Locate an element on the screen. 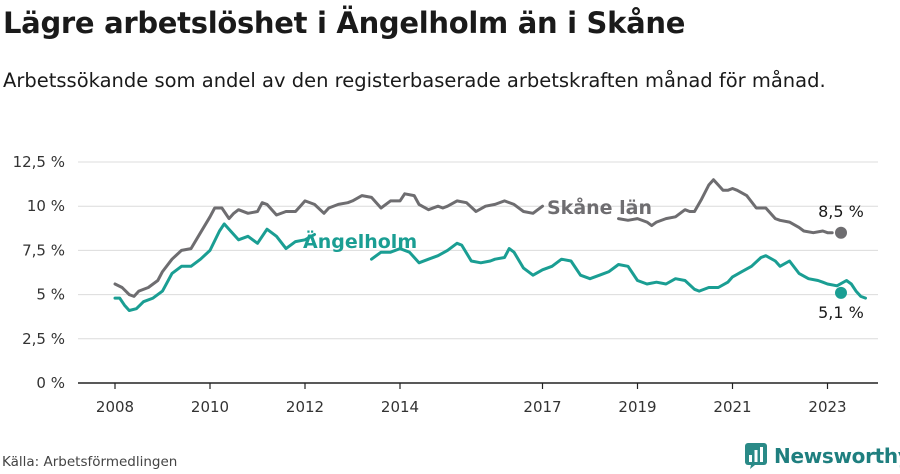 The image size is (900, 474). end-value-label-skane: 8,5 % is located at coordinates (841, 211).